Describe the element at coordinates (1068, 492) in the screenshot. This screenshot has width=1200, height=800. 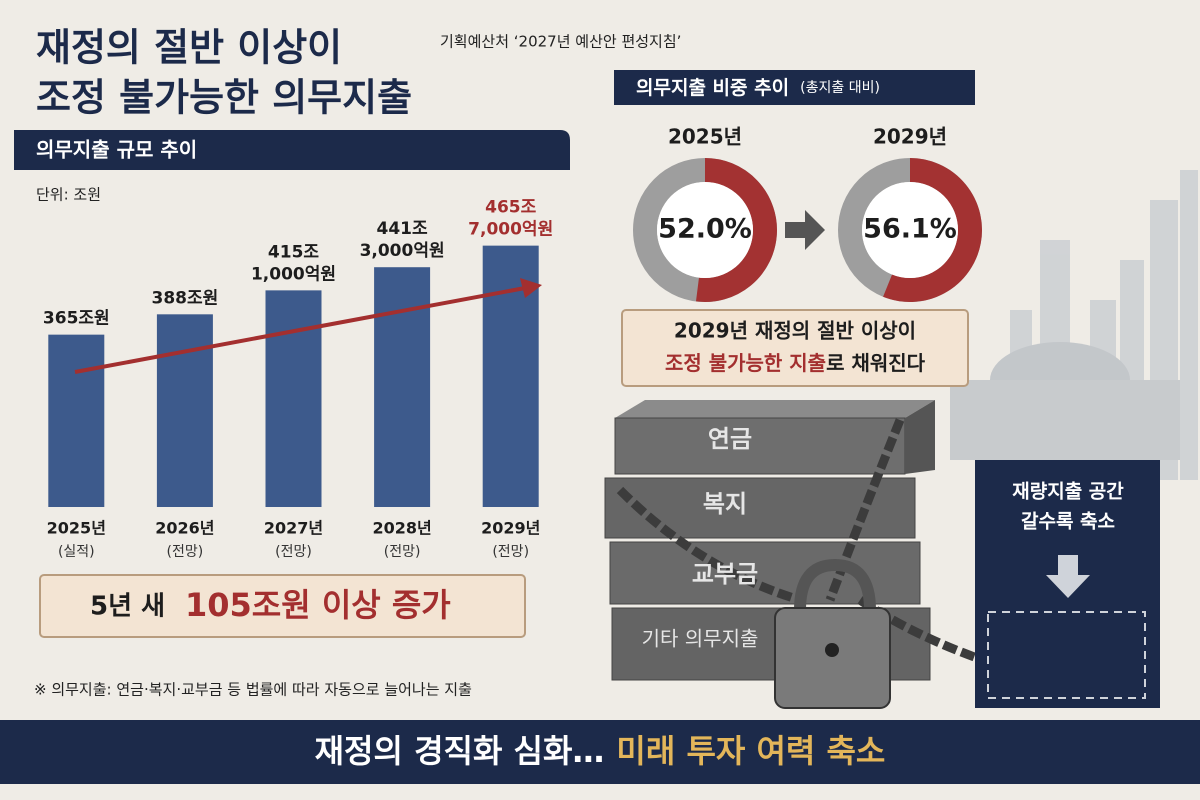
I see `discretionary-text: 재량지출 공간` at that location.